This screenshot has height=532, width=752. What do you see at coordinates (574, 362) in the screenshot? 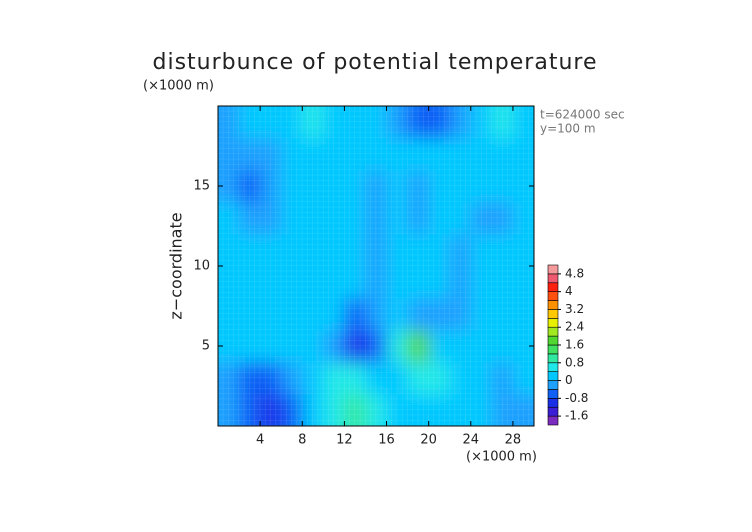
I see `colorbar-tick-label: 0.8` at bounding box center [574, 362].